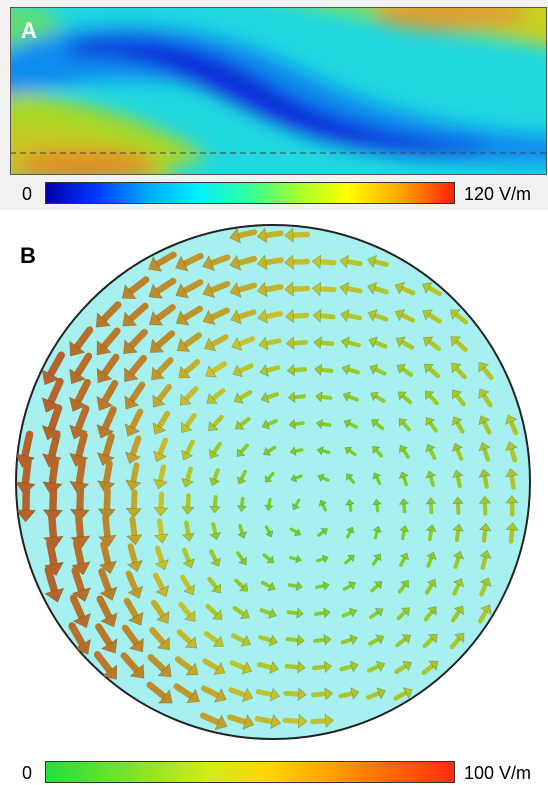 This screenshot has width=548, height=785. Describe the element at coordinates (250, 772) in the screenshot. I see `colorbar-b` at that location.